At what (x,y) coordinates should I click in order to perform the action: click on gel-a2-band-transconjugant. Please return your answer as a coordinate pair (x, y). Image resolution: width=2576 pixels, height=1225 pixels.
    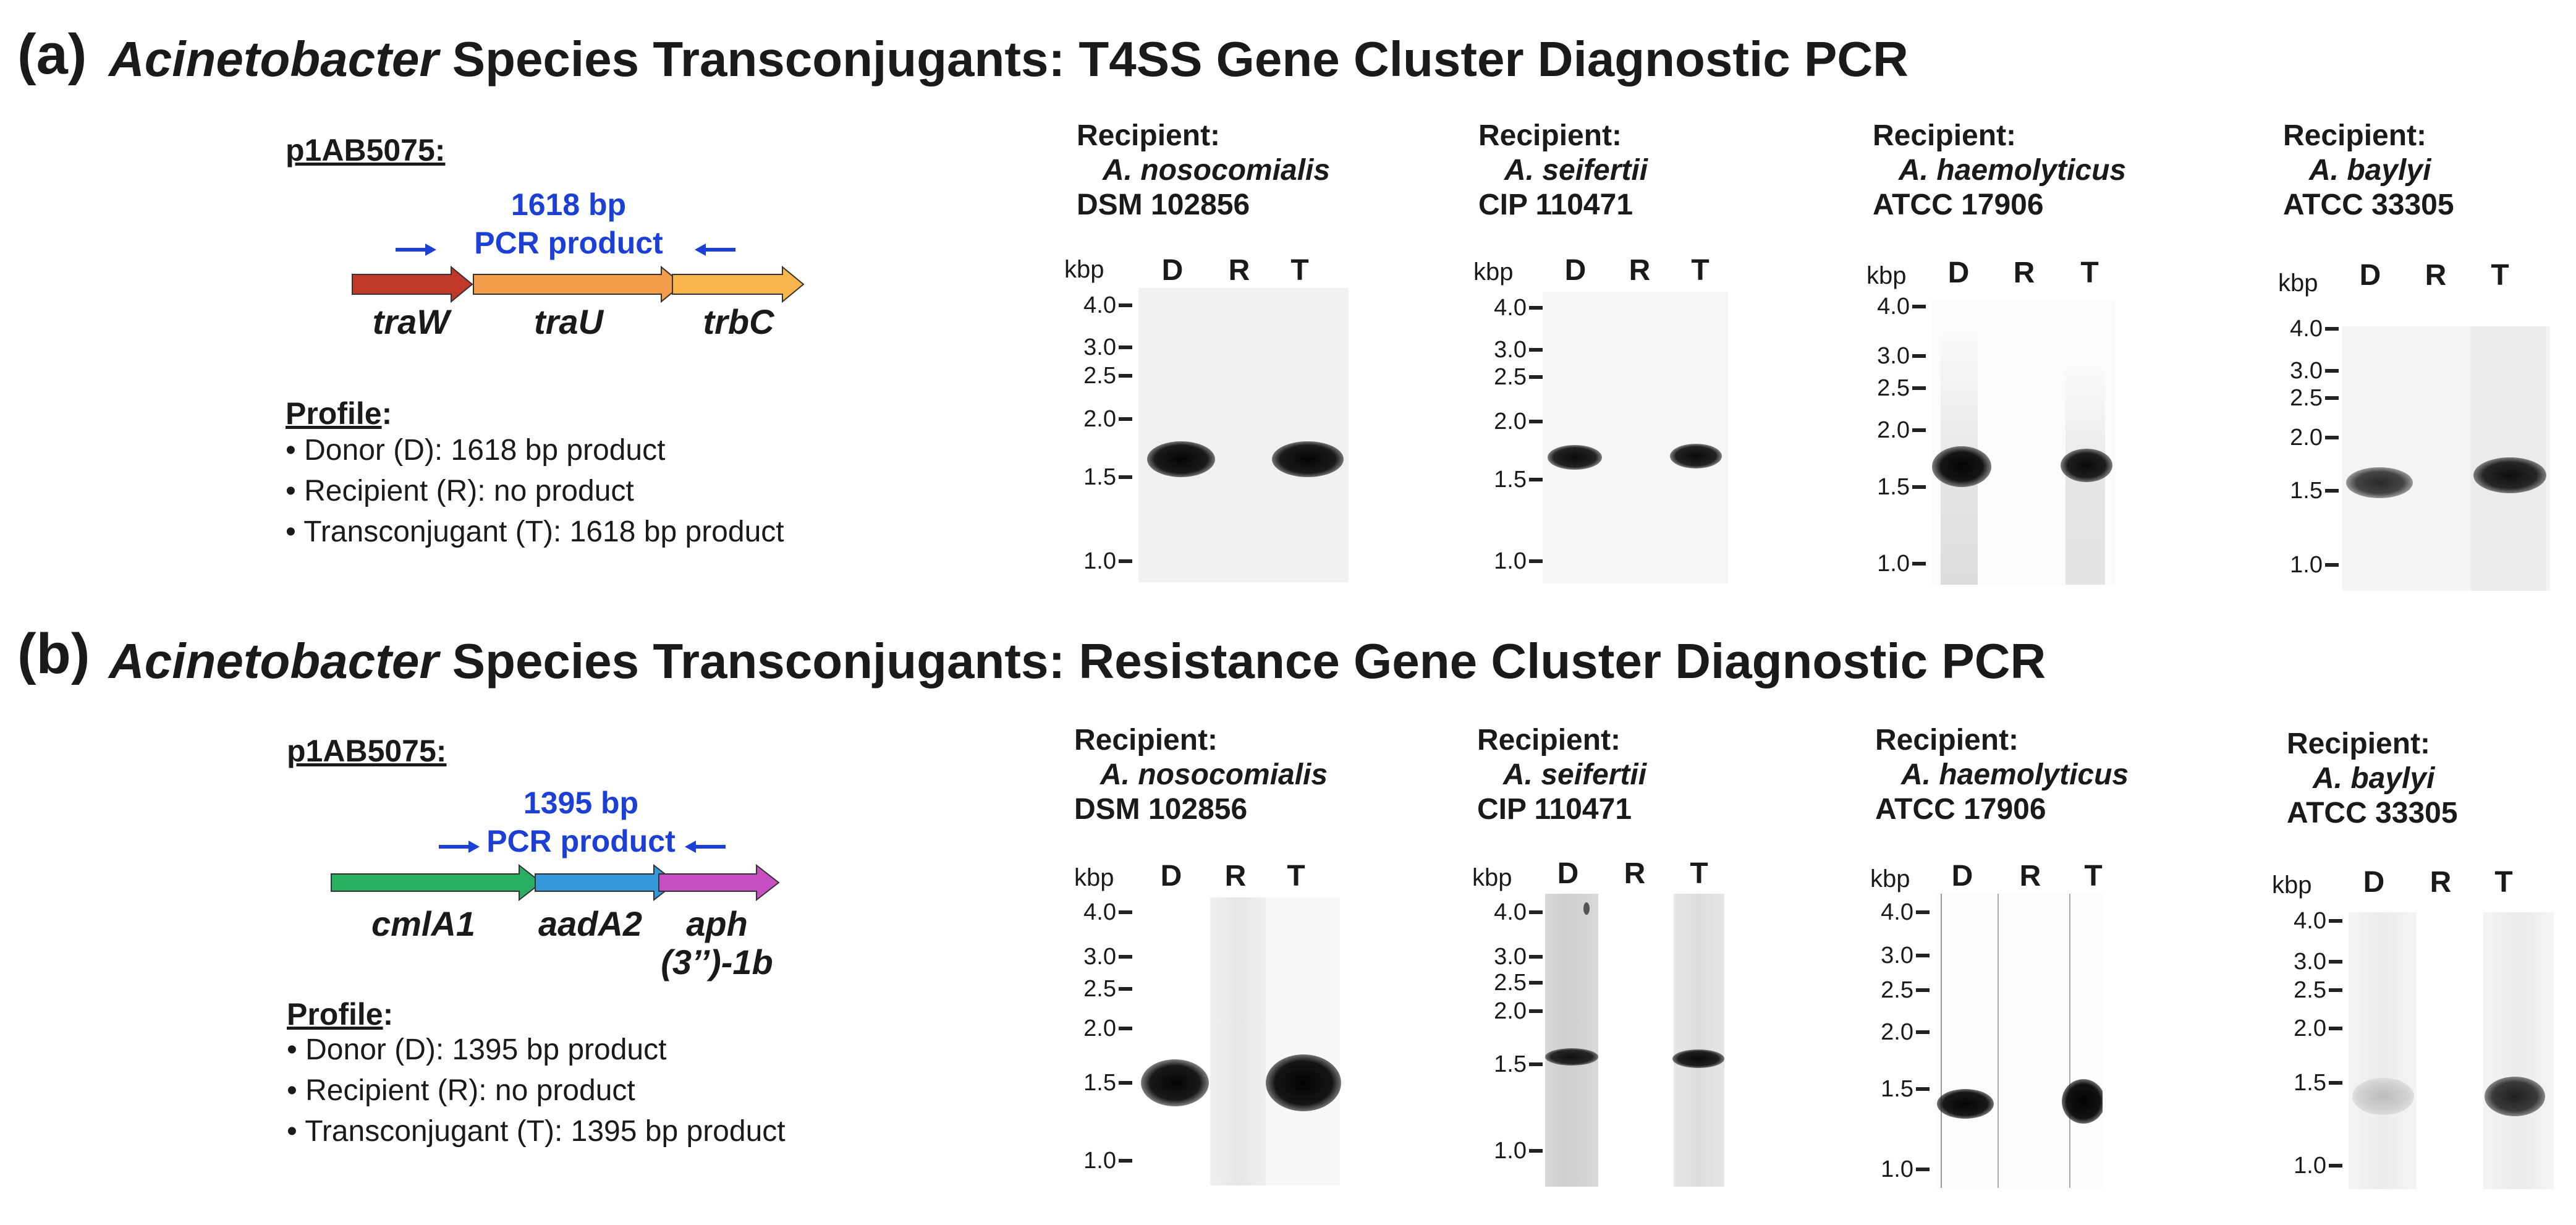
    Looking at the image, I should click on (1696, 456).